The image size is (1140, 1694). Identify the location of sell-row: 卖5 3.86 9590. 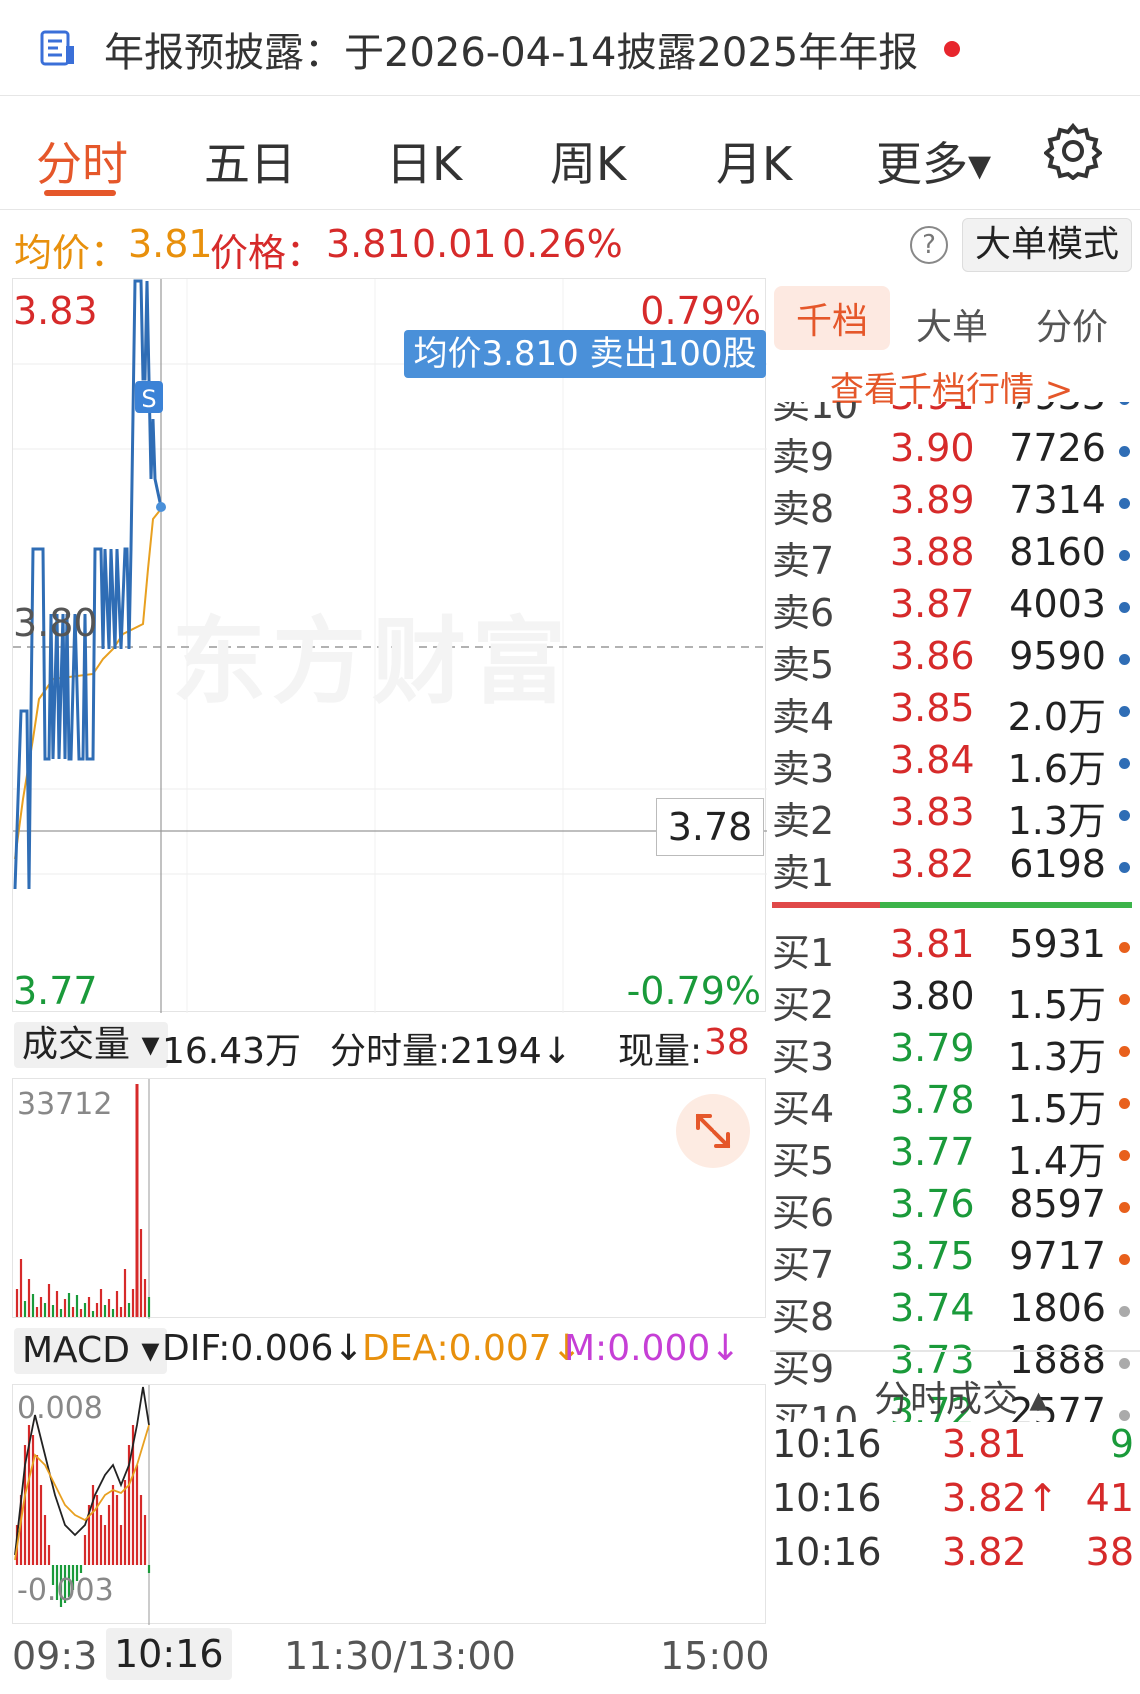
(955, 660).